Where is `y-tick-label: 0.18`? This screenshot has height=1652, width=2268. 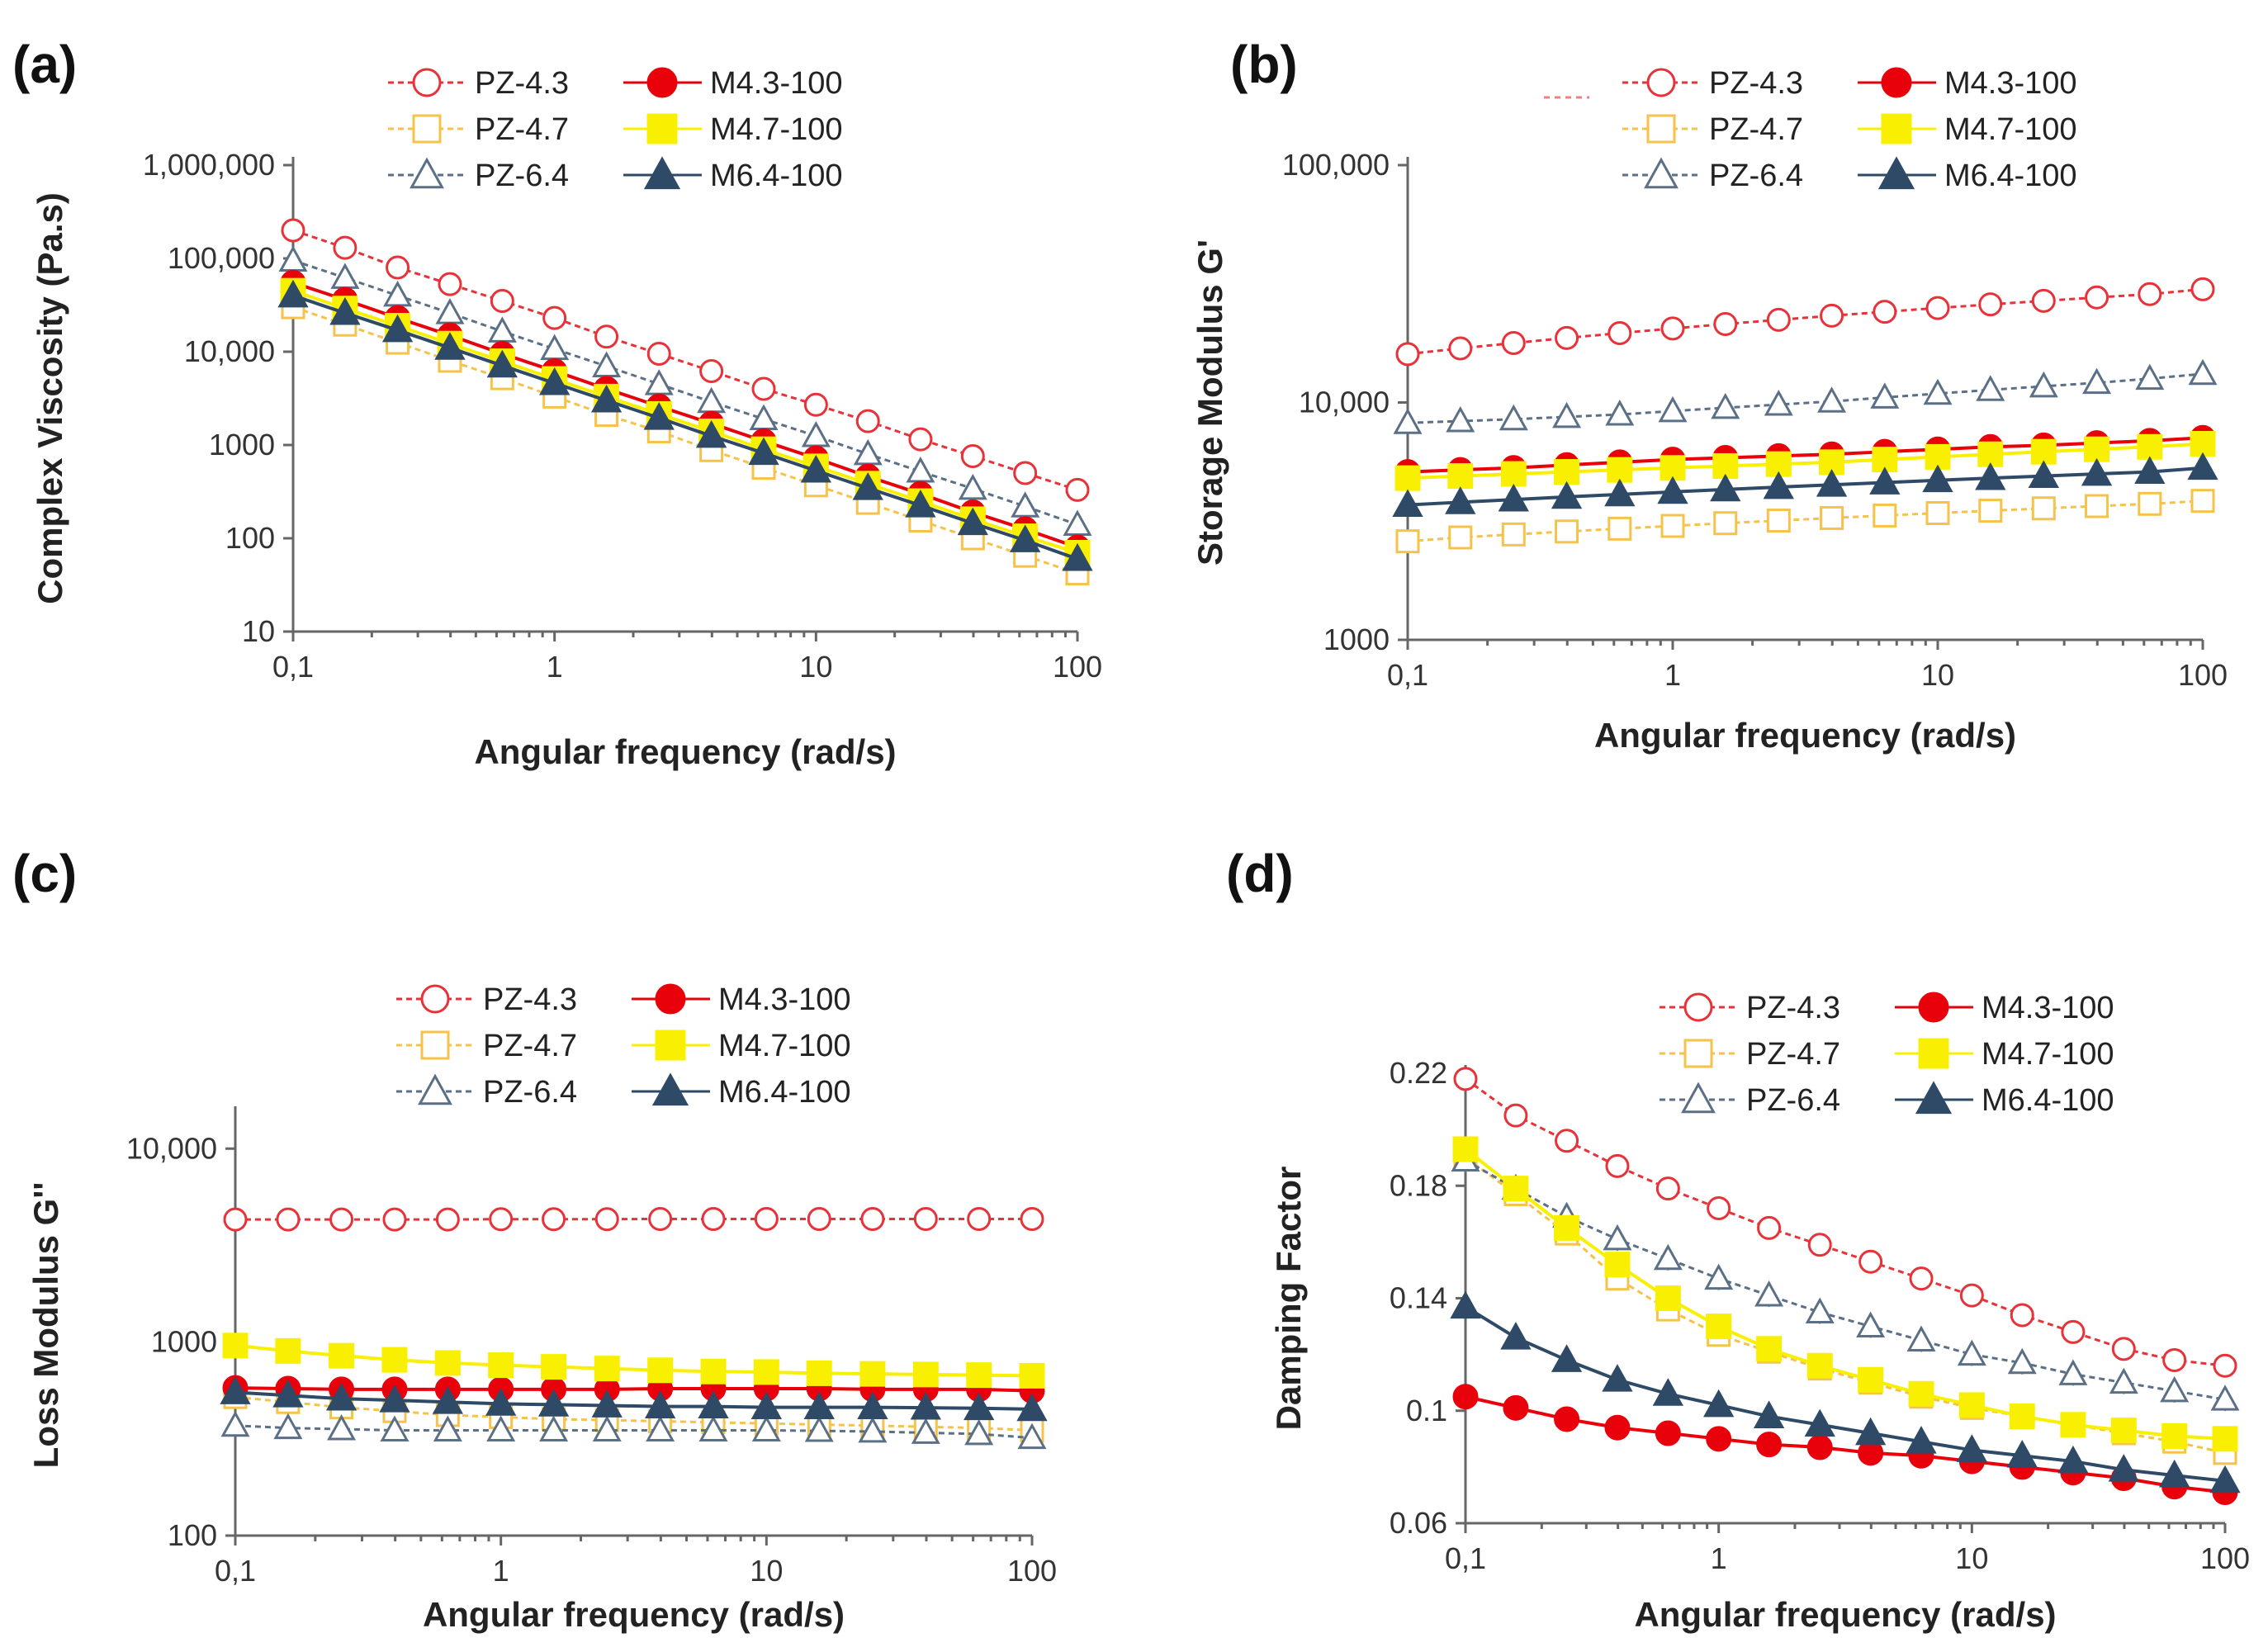
y-tick-label: 0.18 is located at coordinates (1418, 1185).